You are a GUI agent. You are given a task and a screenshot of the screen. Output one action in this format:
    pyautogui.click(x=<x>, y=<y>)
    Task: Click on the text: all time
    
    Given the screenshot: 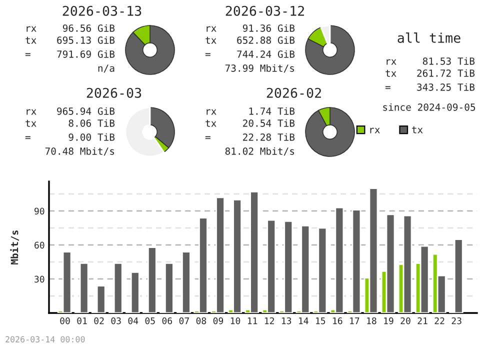 What is the action you would take?
    pyautogui.click(x=429, y=37)
    